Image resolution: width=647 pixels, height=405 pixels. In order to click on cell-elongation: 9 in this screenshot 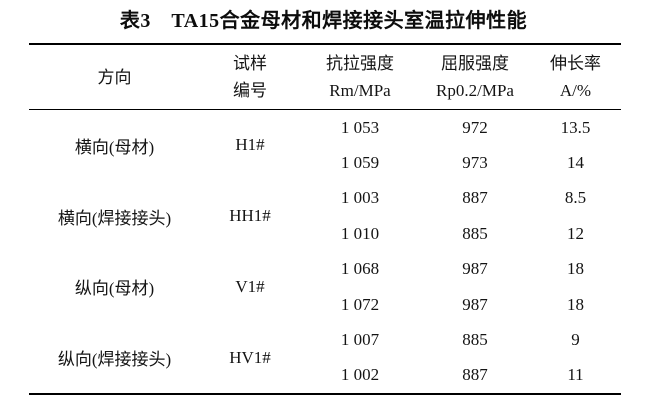, I will do `click(575, 340)`.